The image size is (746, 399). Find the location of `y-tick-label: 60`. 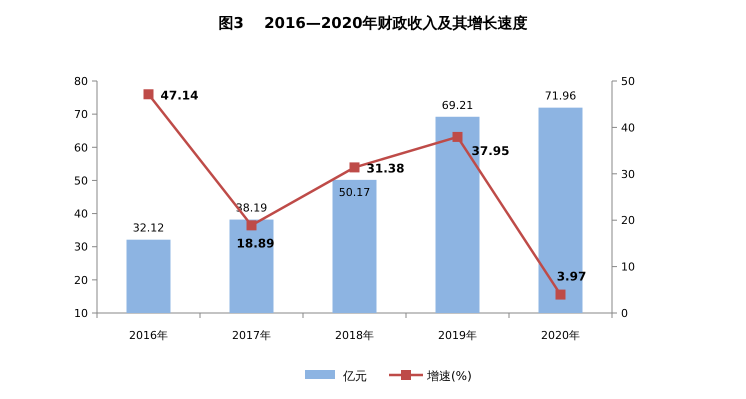

y-tick-label: 60 is located at coordinates (81, 147).